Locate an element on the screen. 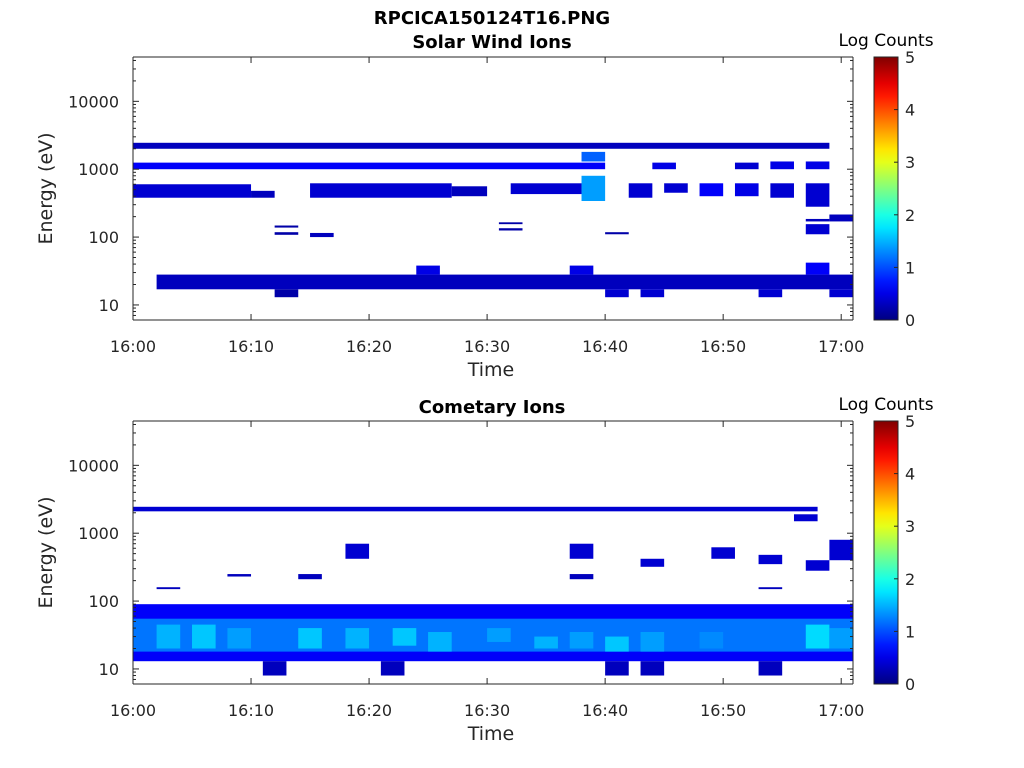 The width and height of the screenshot is (1024, 768). y-axis-label: Energy (eV) is located at coordinates (46, 552).